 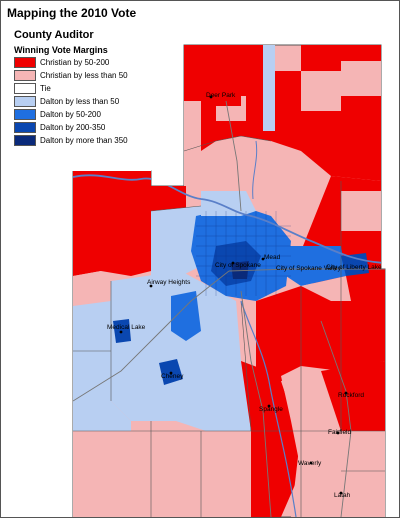 I want to click on region-liberty-lake, so click(x=355, y=264).